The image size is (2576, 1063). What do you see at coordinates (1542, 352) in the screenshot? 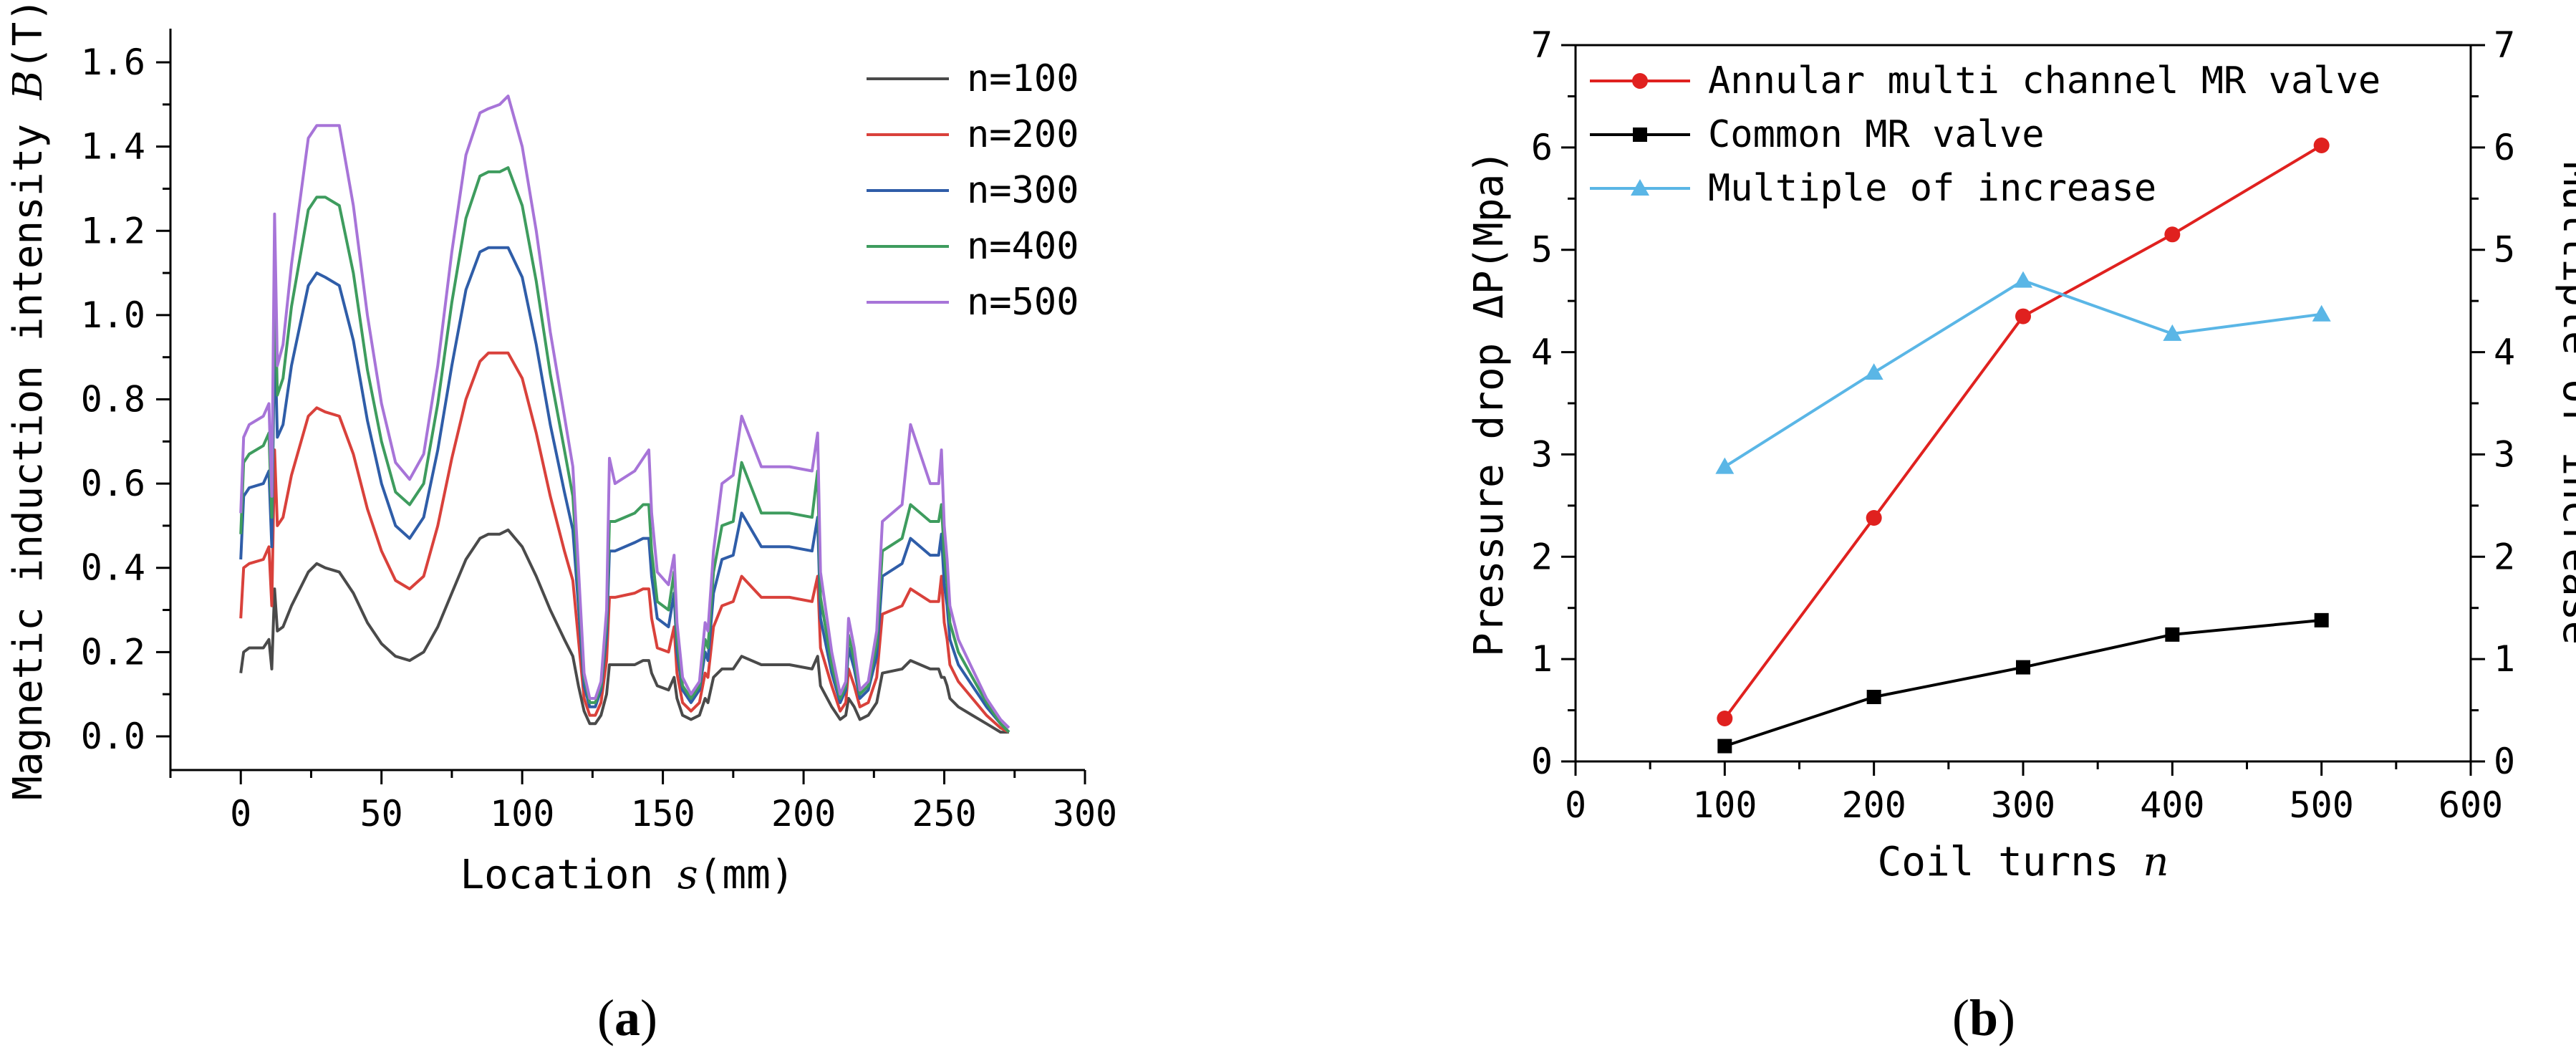
I see `chart-b-y-tick-label: 4` at bounding box center [1542, 352].